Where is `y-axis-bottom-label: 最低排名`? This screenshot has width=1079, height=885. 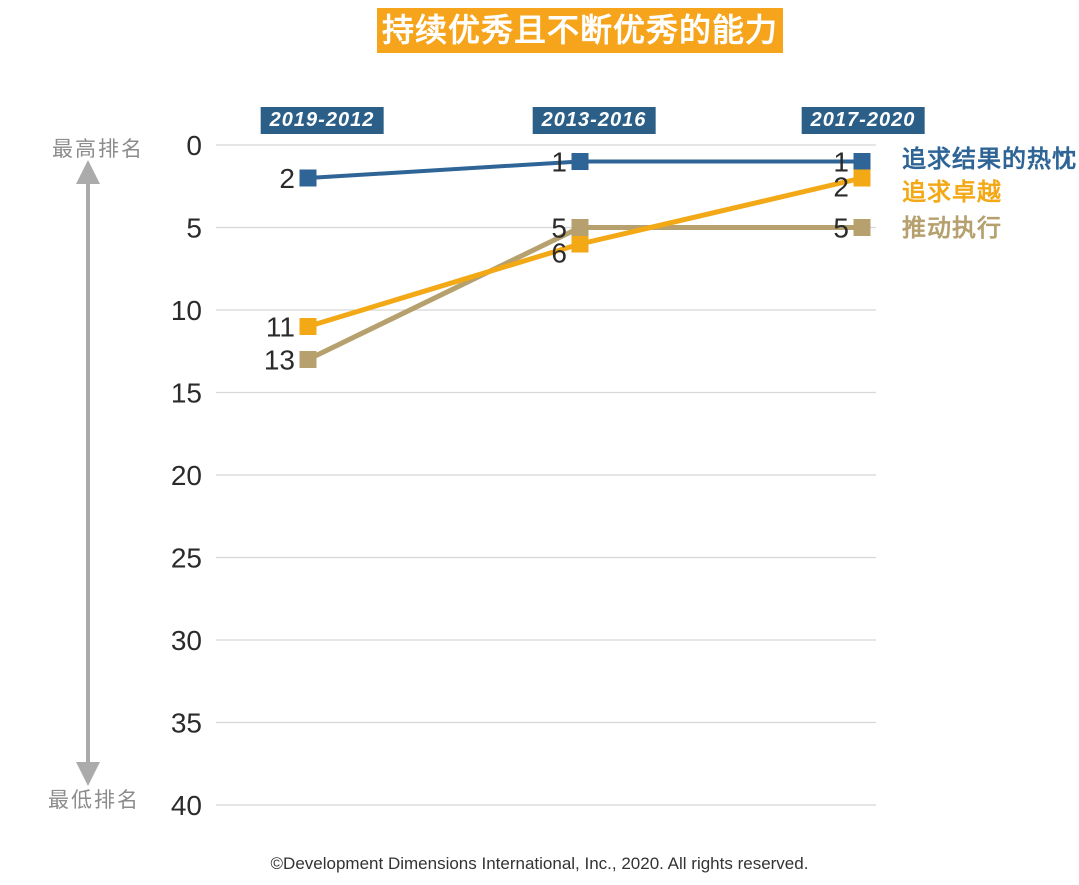
y-axis-bottom-label: 最低排名 is located at coordinates (94, 800).